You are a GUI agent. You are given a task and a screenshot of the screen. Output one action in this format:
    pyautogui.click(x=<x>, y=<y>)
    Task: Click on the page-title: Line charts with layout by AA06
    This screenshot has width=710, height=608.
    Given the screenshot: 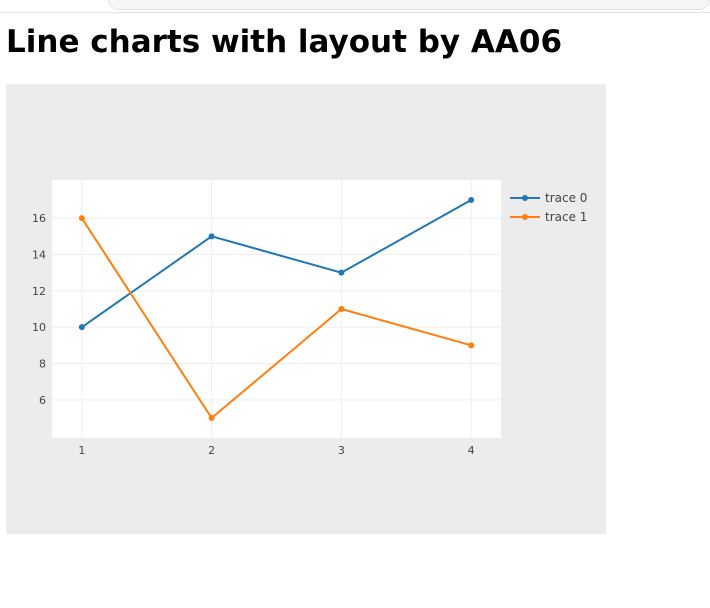 What is the action you would take?
    pyautogui.click(x=284, y=42)
    